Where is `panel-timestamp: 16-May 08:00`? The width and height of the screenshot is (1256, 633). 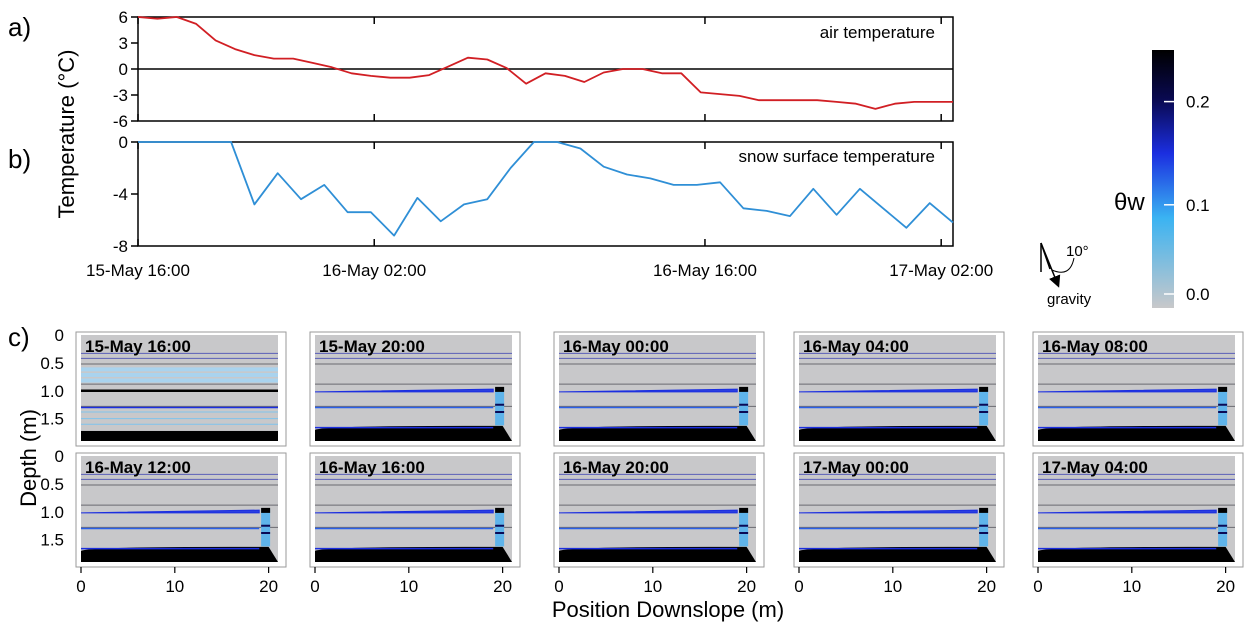 panel-timestamp: 16-May 08:00 is located at coordinates (1095, 346).